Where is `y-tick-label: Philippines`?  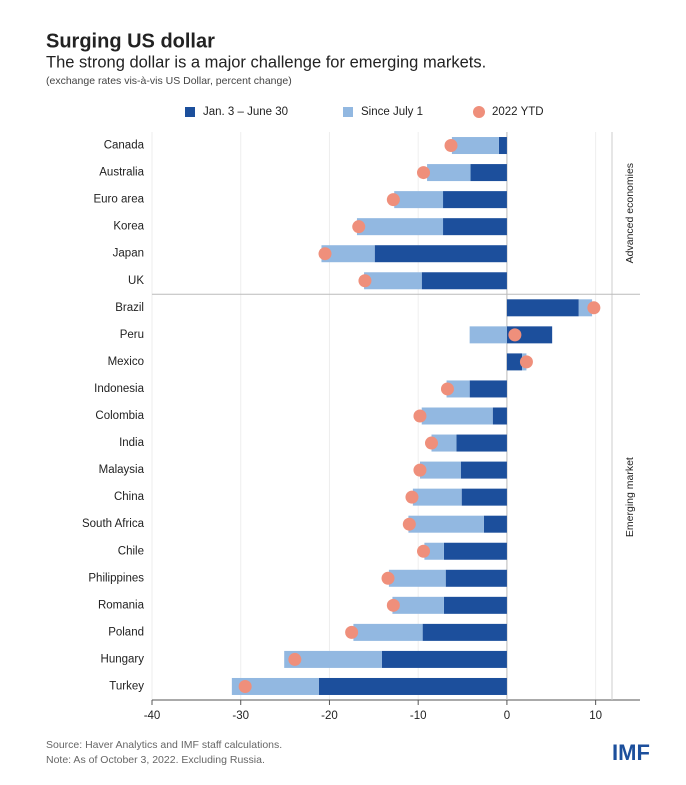 y-tick-label: Philippines is located at coordinates (116, 578).